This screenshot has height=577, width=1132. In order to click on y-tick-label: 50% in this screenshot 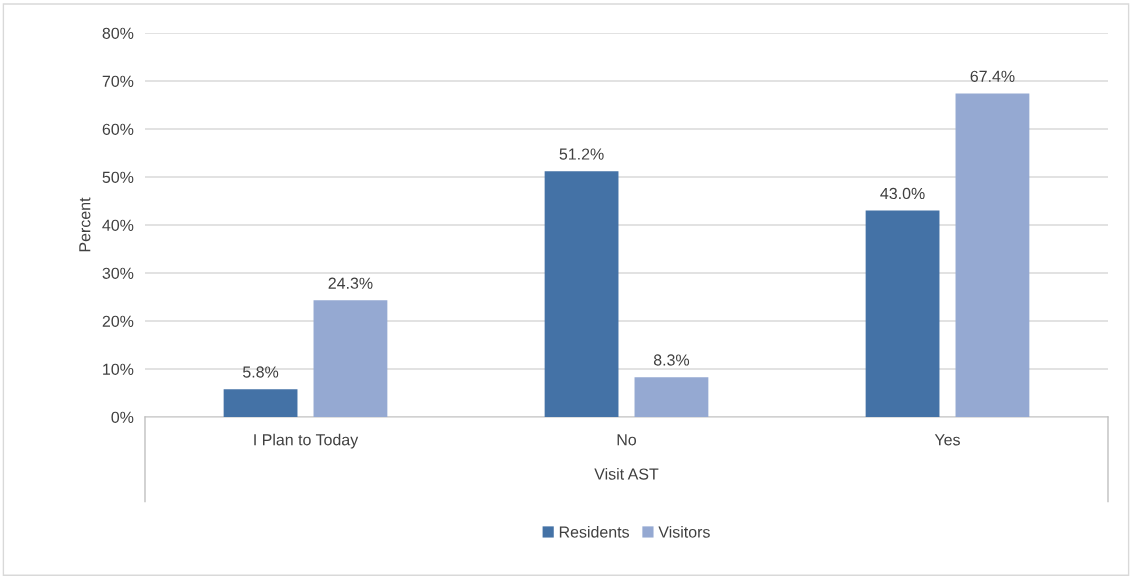, I will do `click(118, 177)`.